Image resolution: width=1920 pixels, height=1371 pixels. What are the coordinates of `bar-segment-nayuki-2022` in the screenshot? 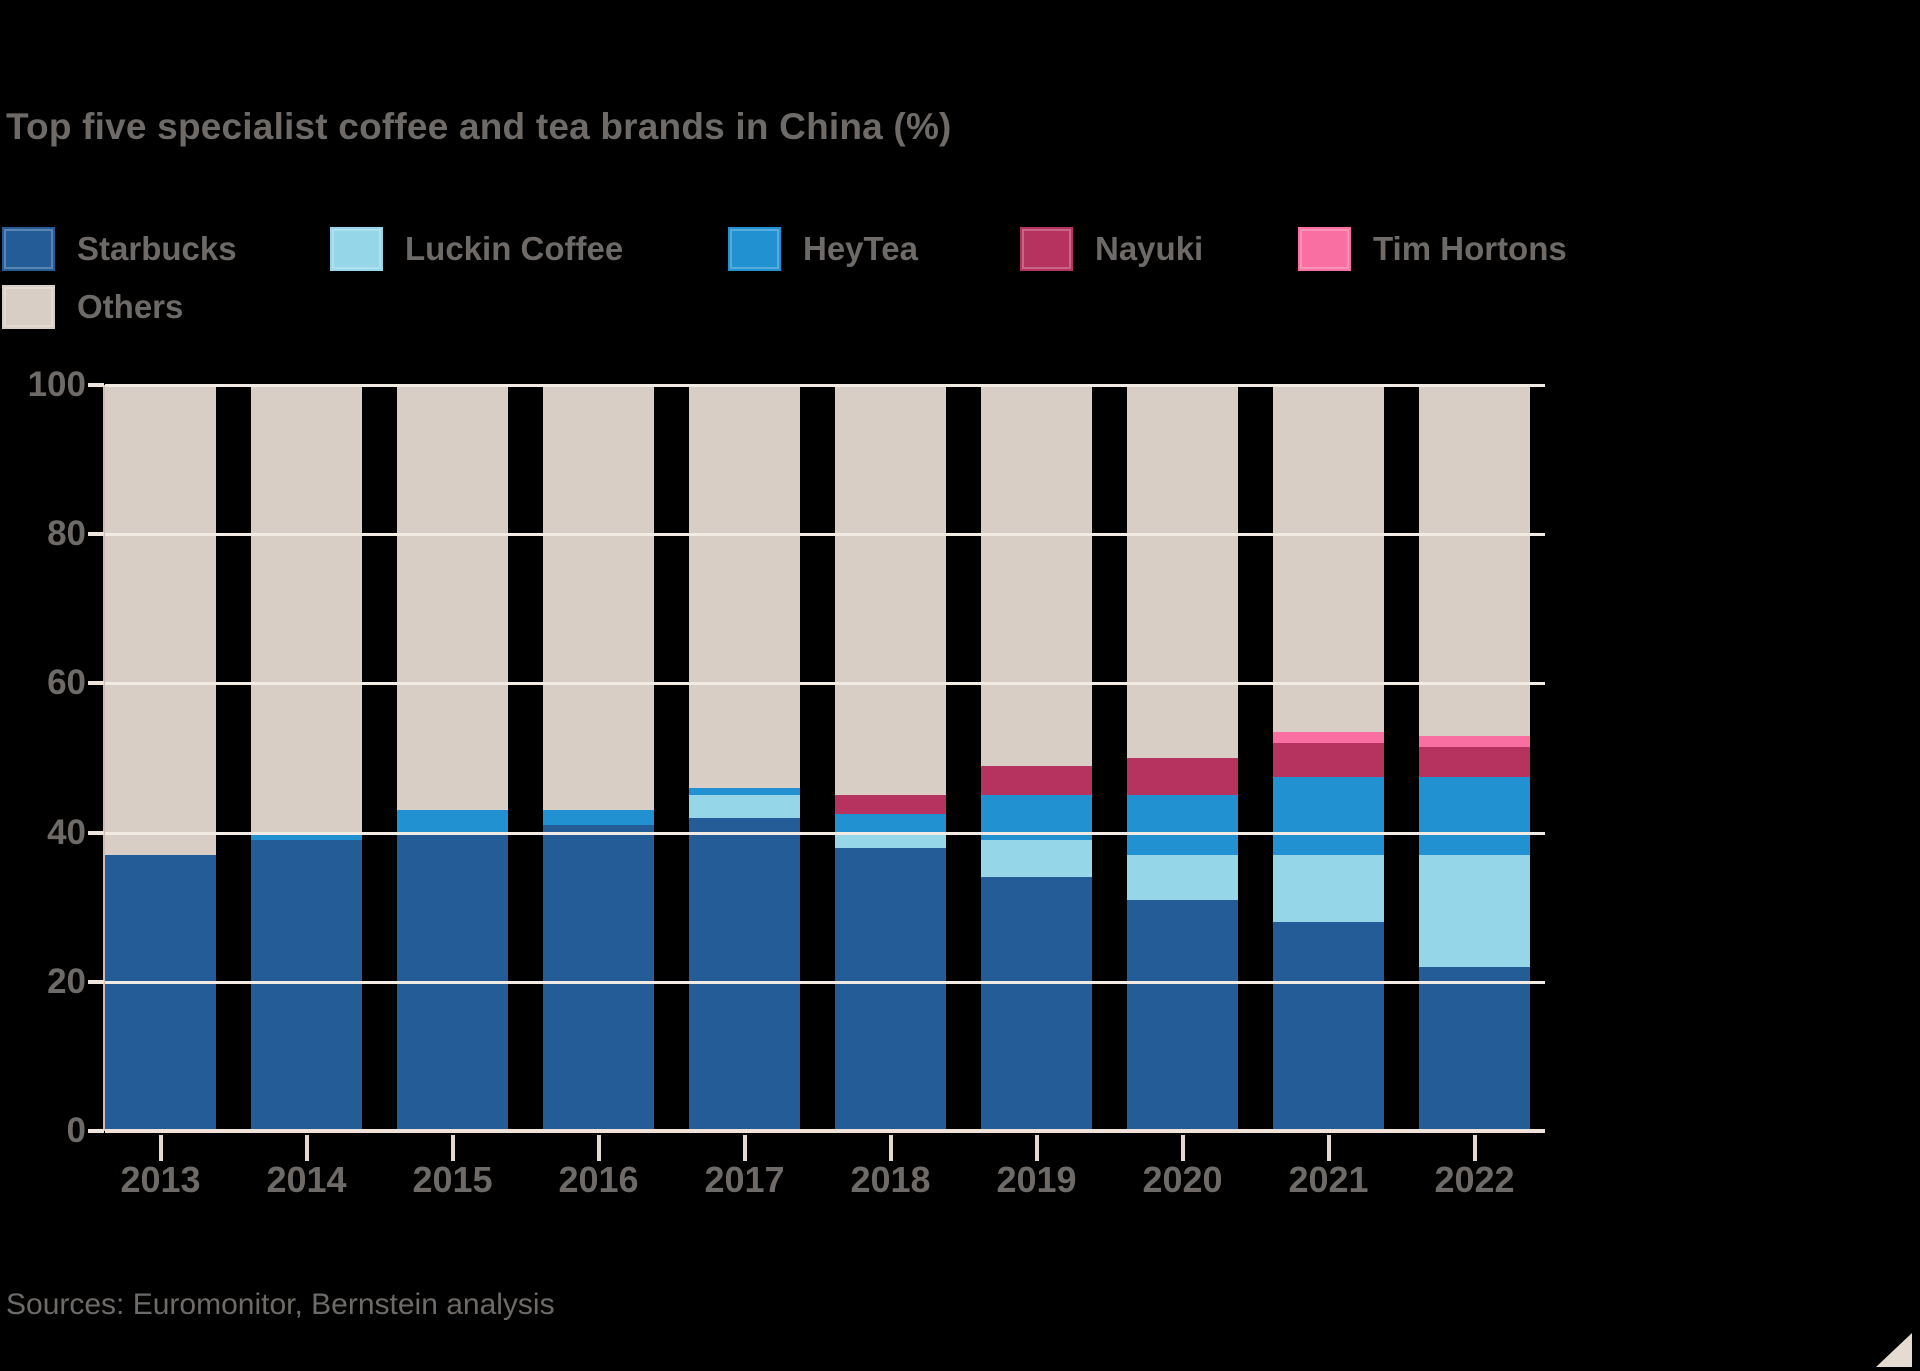 It's located at (1474, 761).